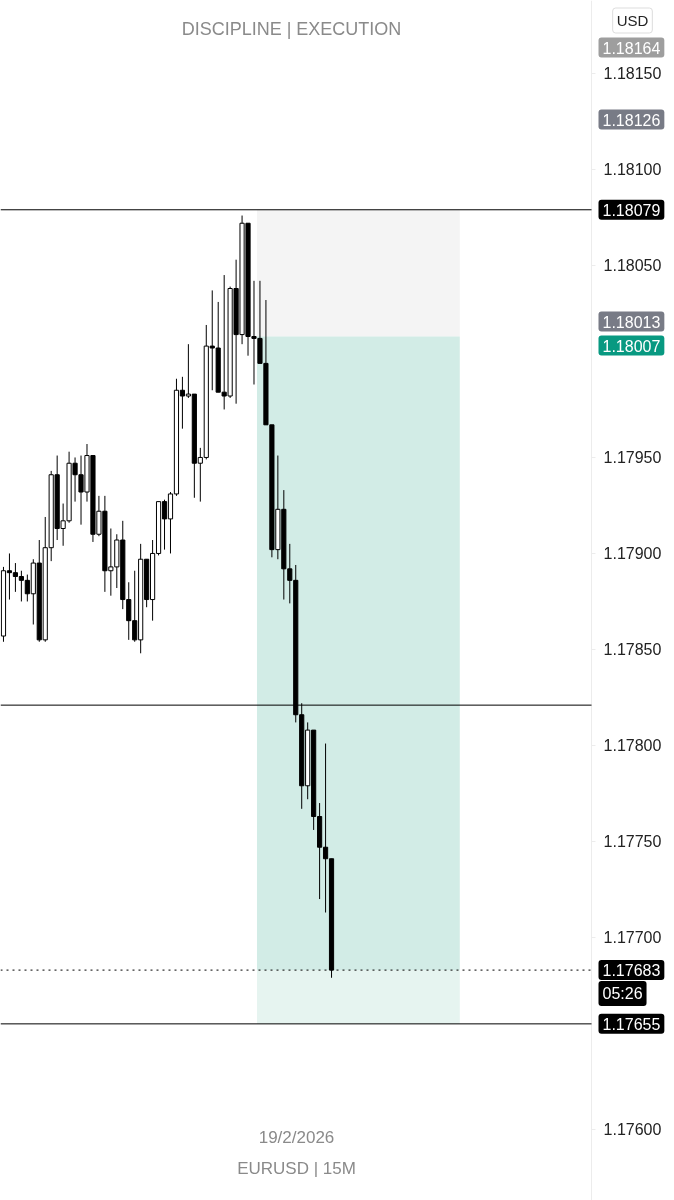 This screenshot has width=674, height=1200. What do you see at coordinates (632, 20) in the screenshot?
I see `annotation: USD` at bounding box center [632, 20].